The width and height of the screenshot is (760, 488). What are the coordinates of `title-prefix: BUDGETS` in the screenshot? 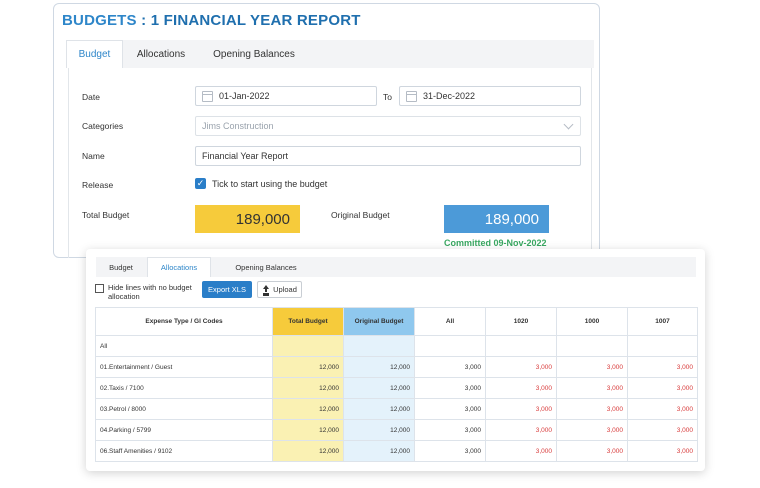 It's located at (99, 20).